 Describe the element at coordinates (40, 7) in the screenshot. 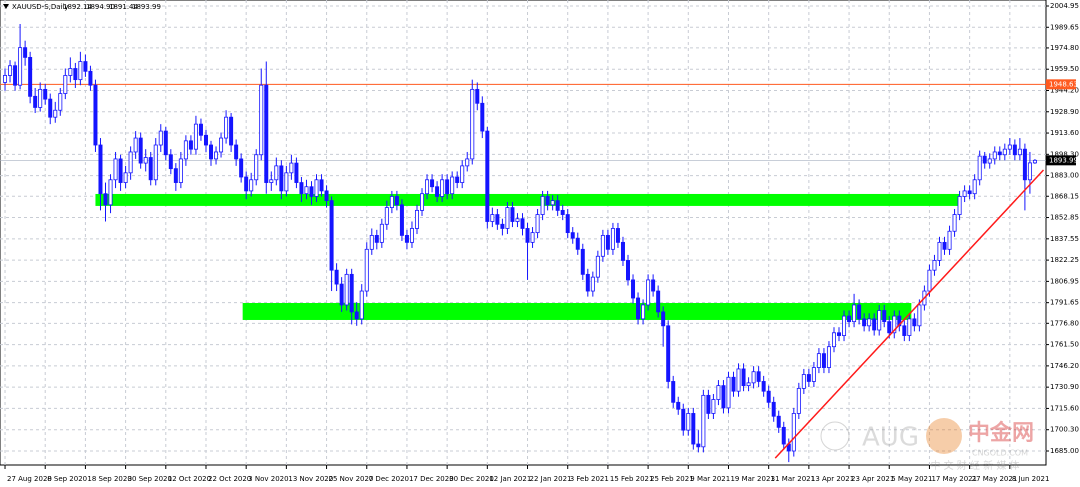

I see `symbol: XAUUSD-S,Daily` at that location.